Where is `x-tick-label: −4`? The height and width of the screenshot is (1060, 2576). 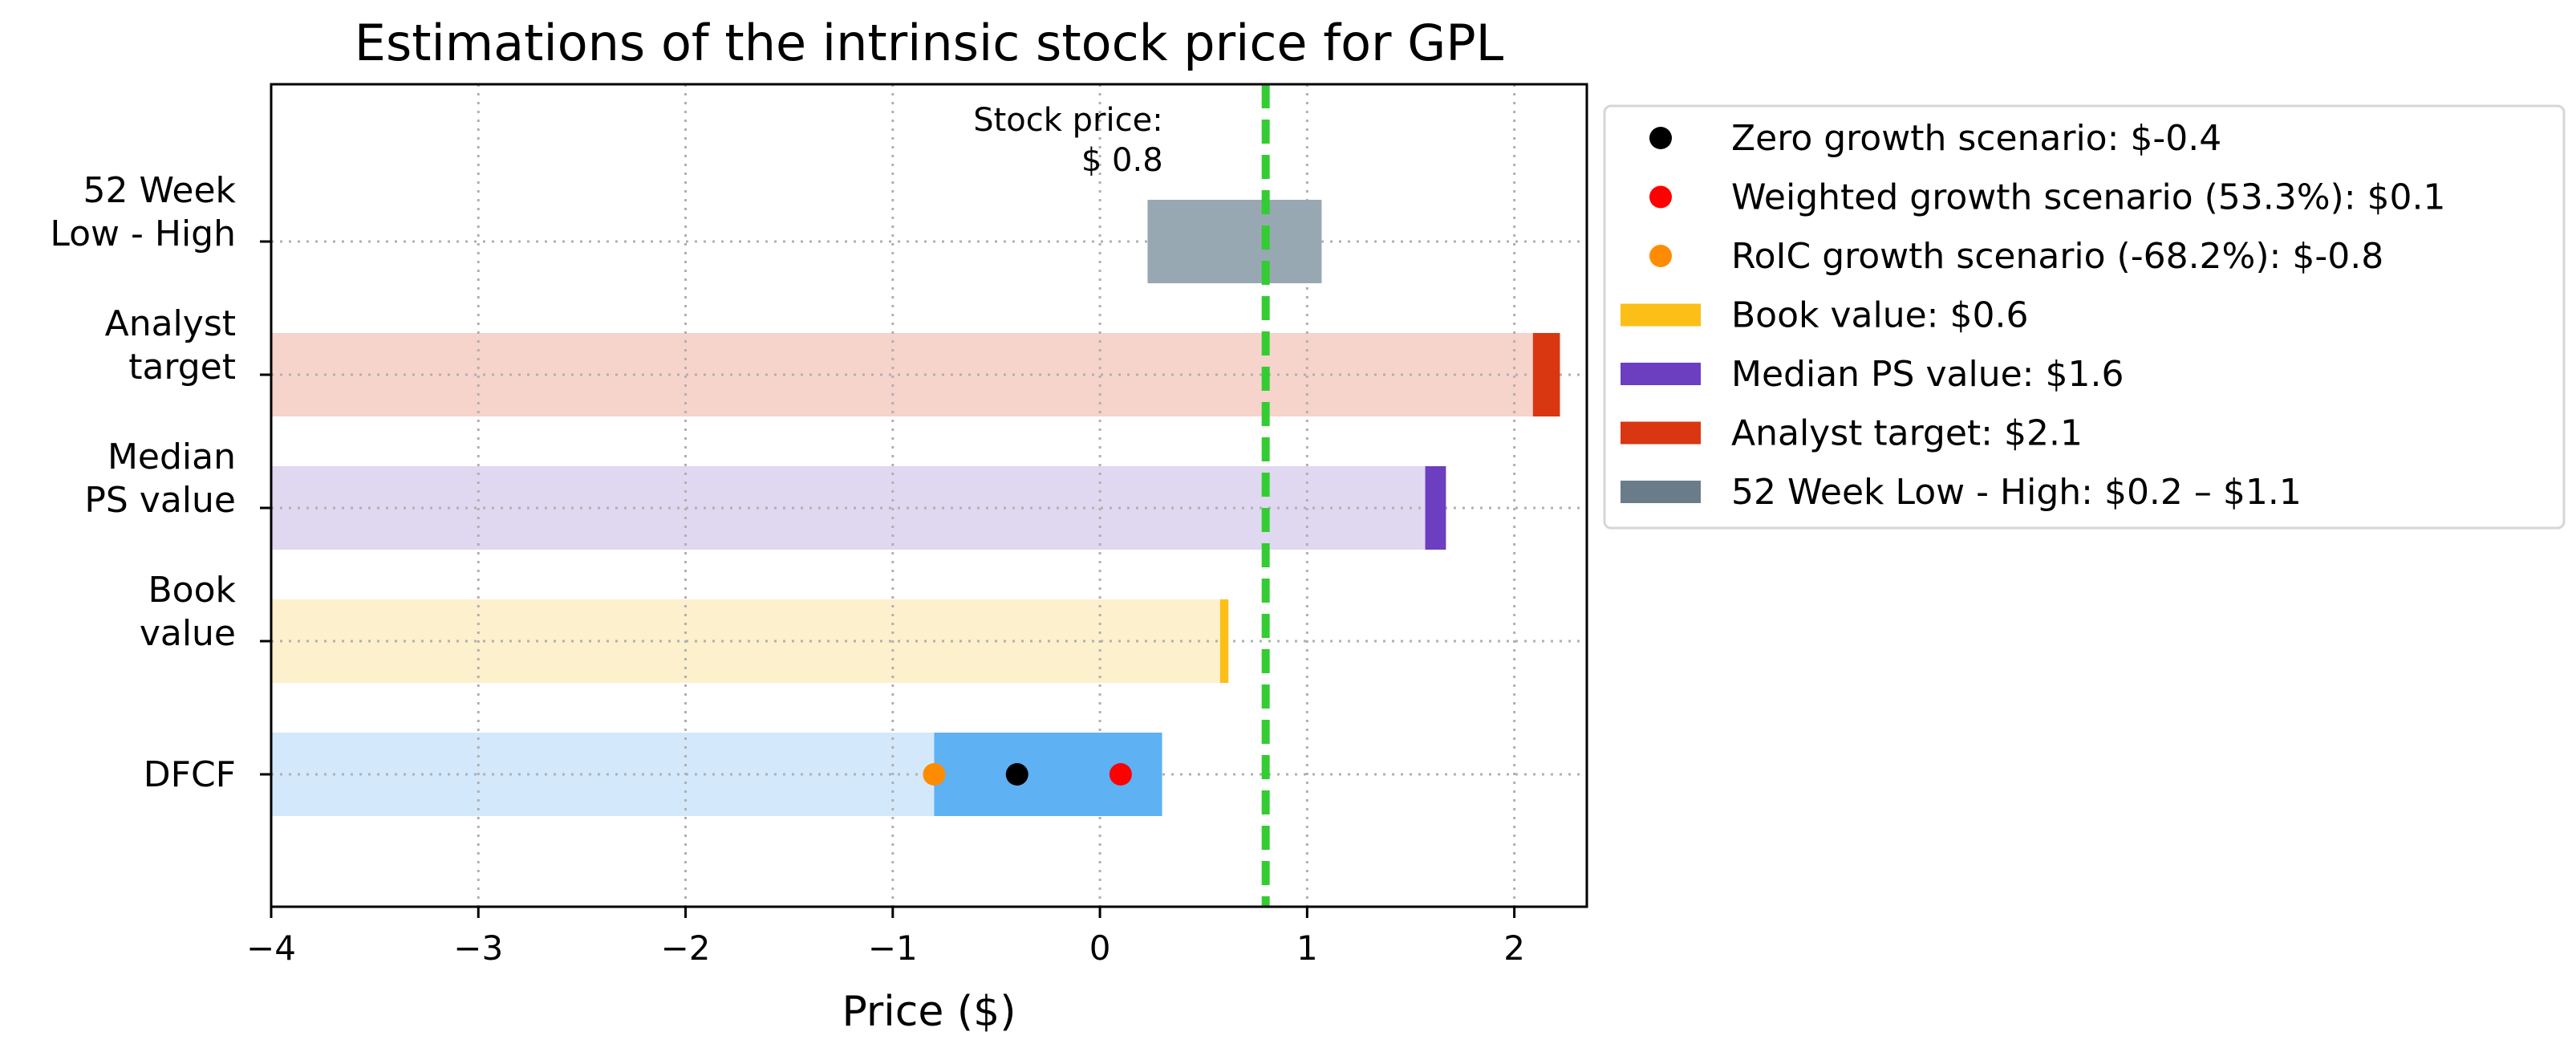 x-tick-label: −4 is located at coordinates (271, 948).